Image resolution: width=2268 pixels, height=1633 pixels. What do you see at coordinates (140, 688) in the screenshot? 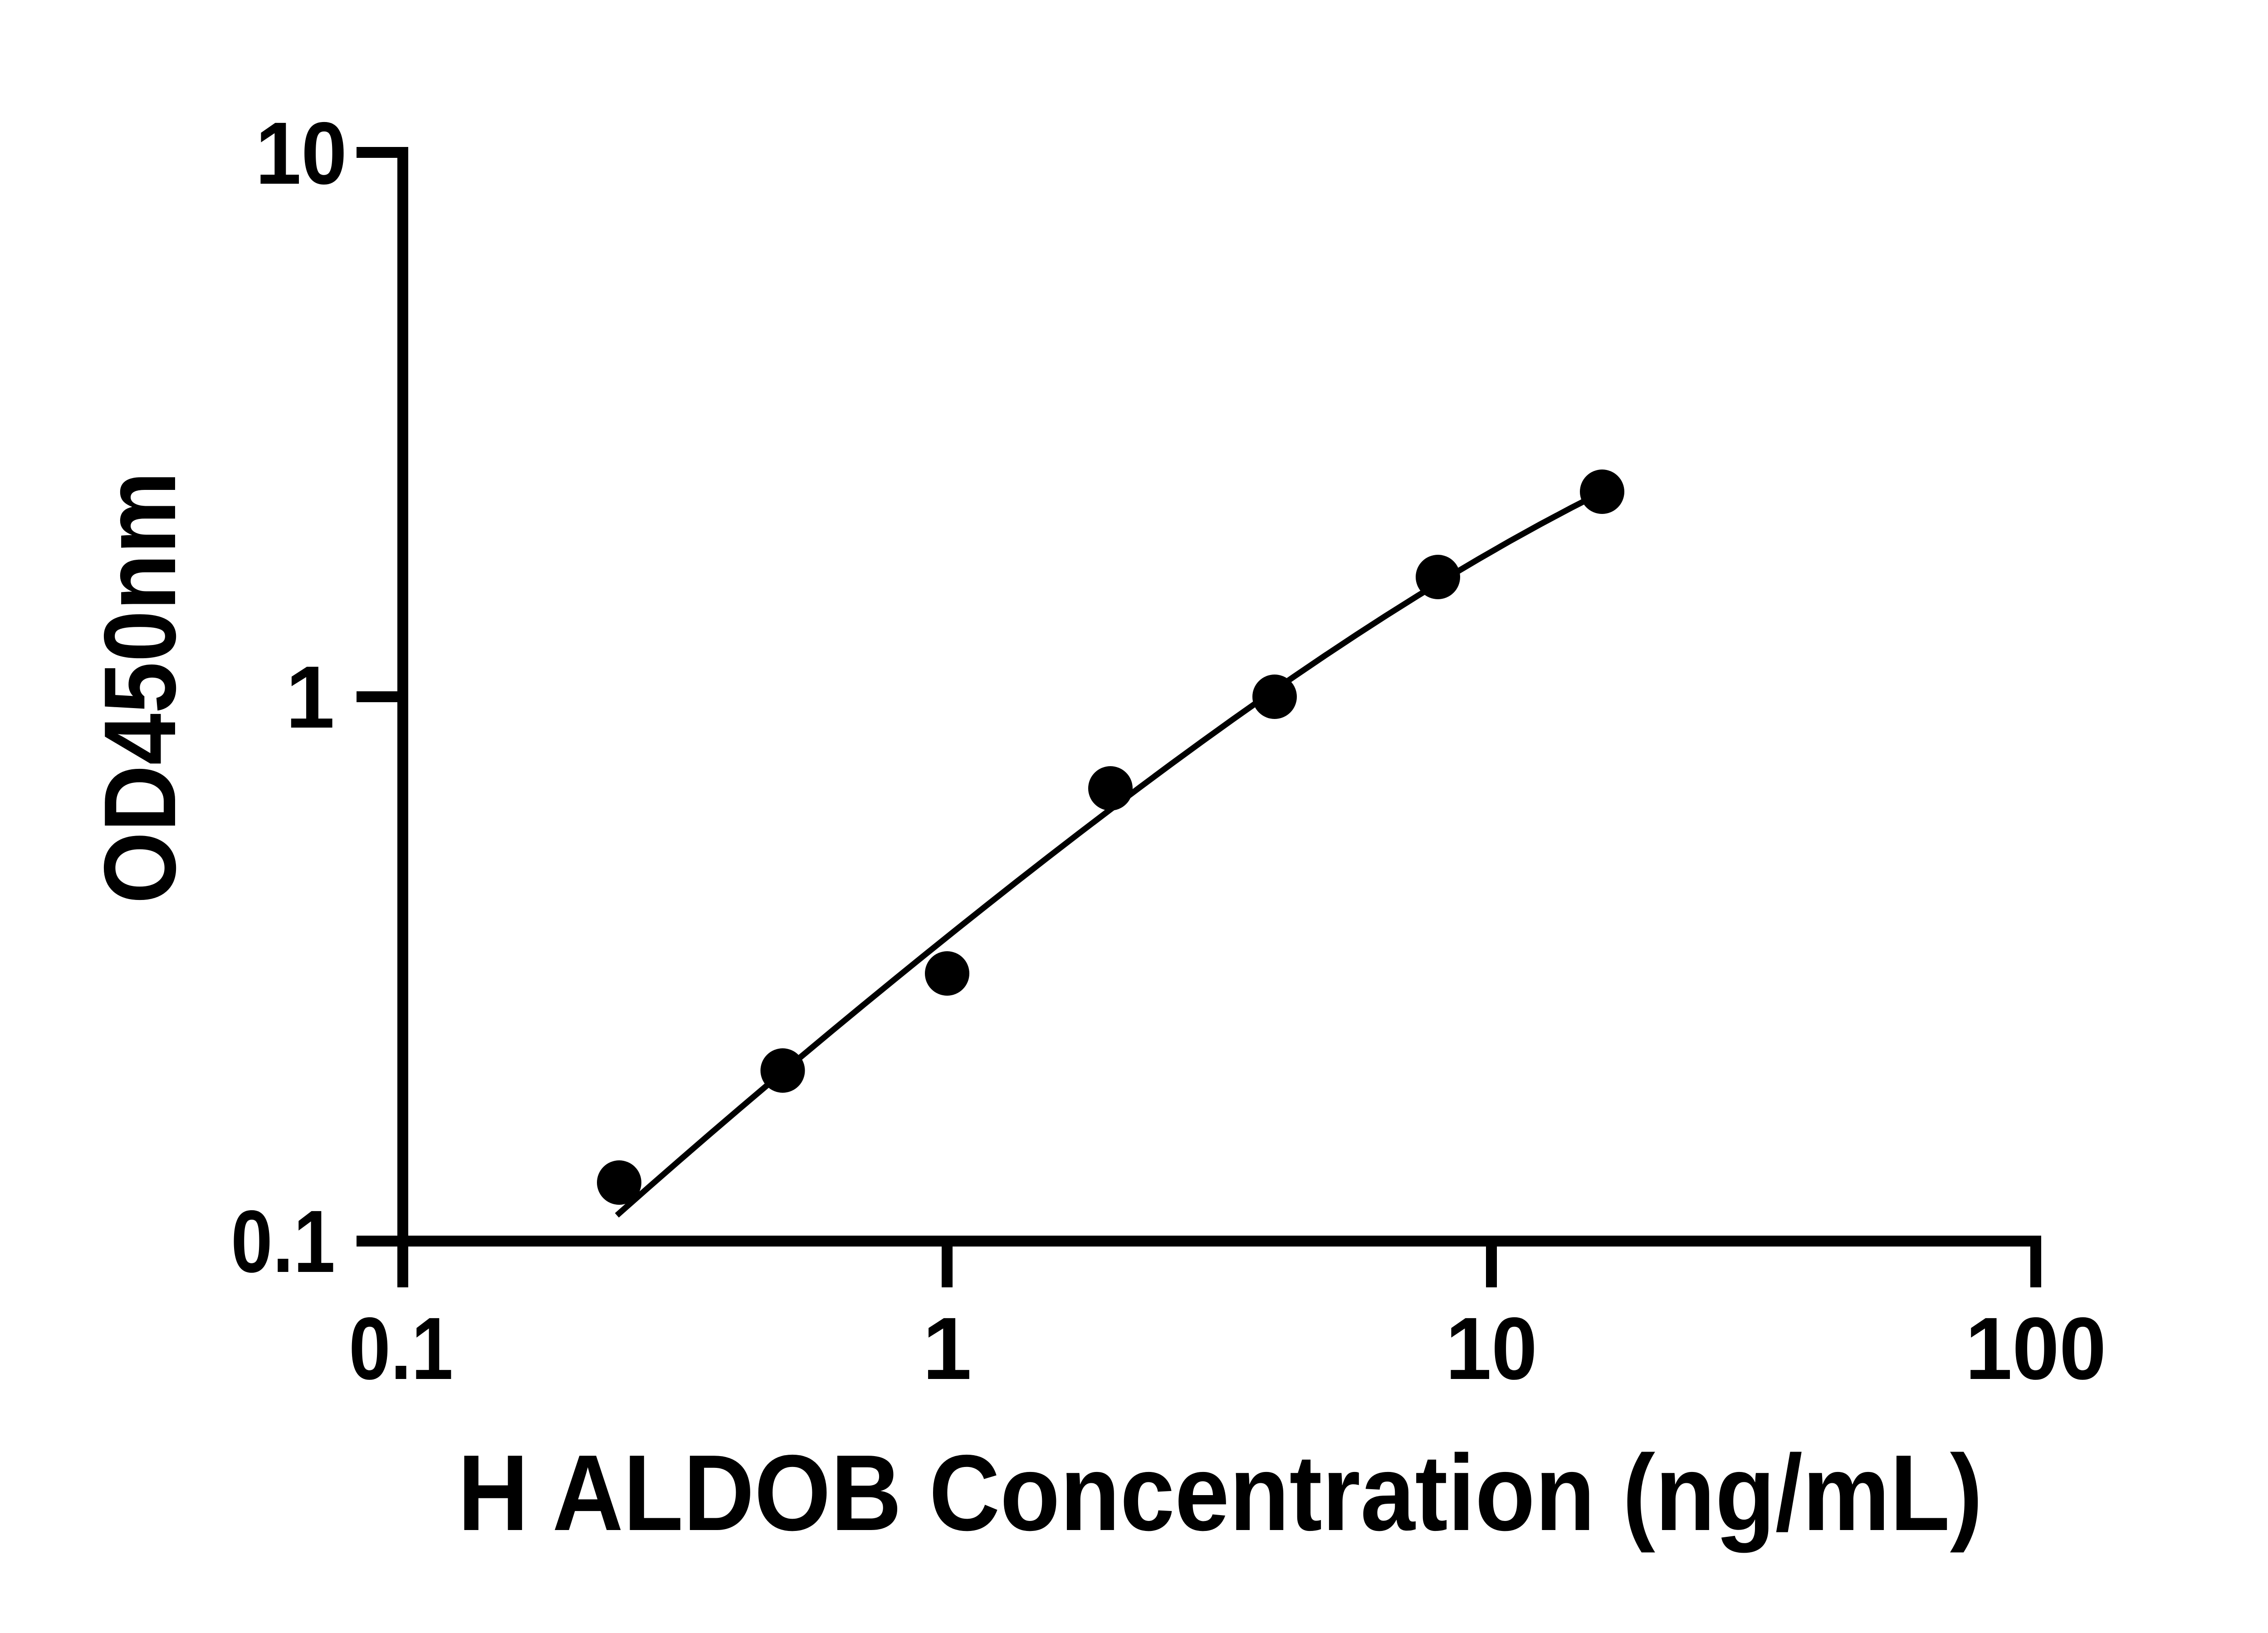
I see `svg-text: OD450nm` at bounding box center [140, 688].